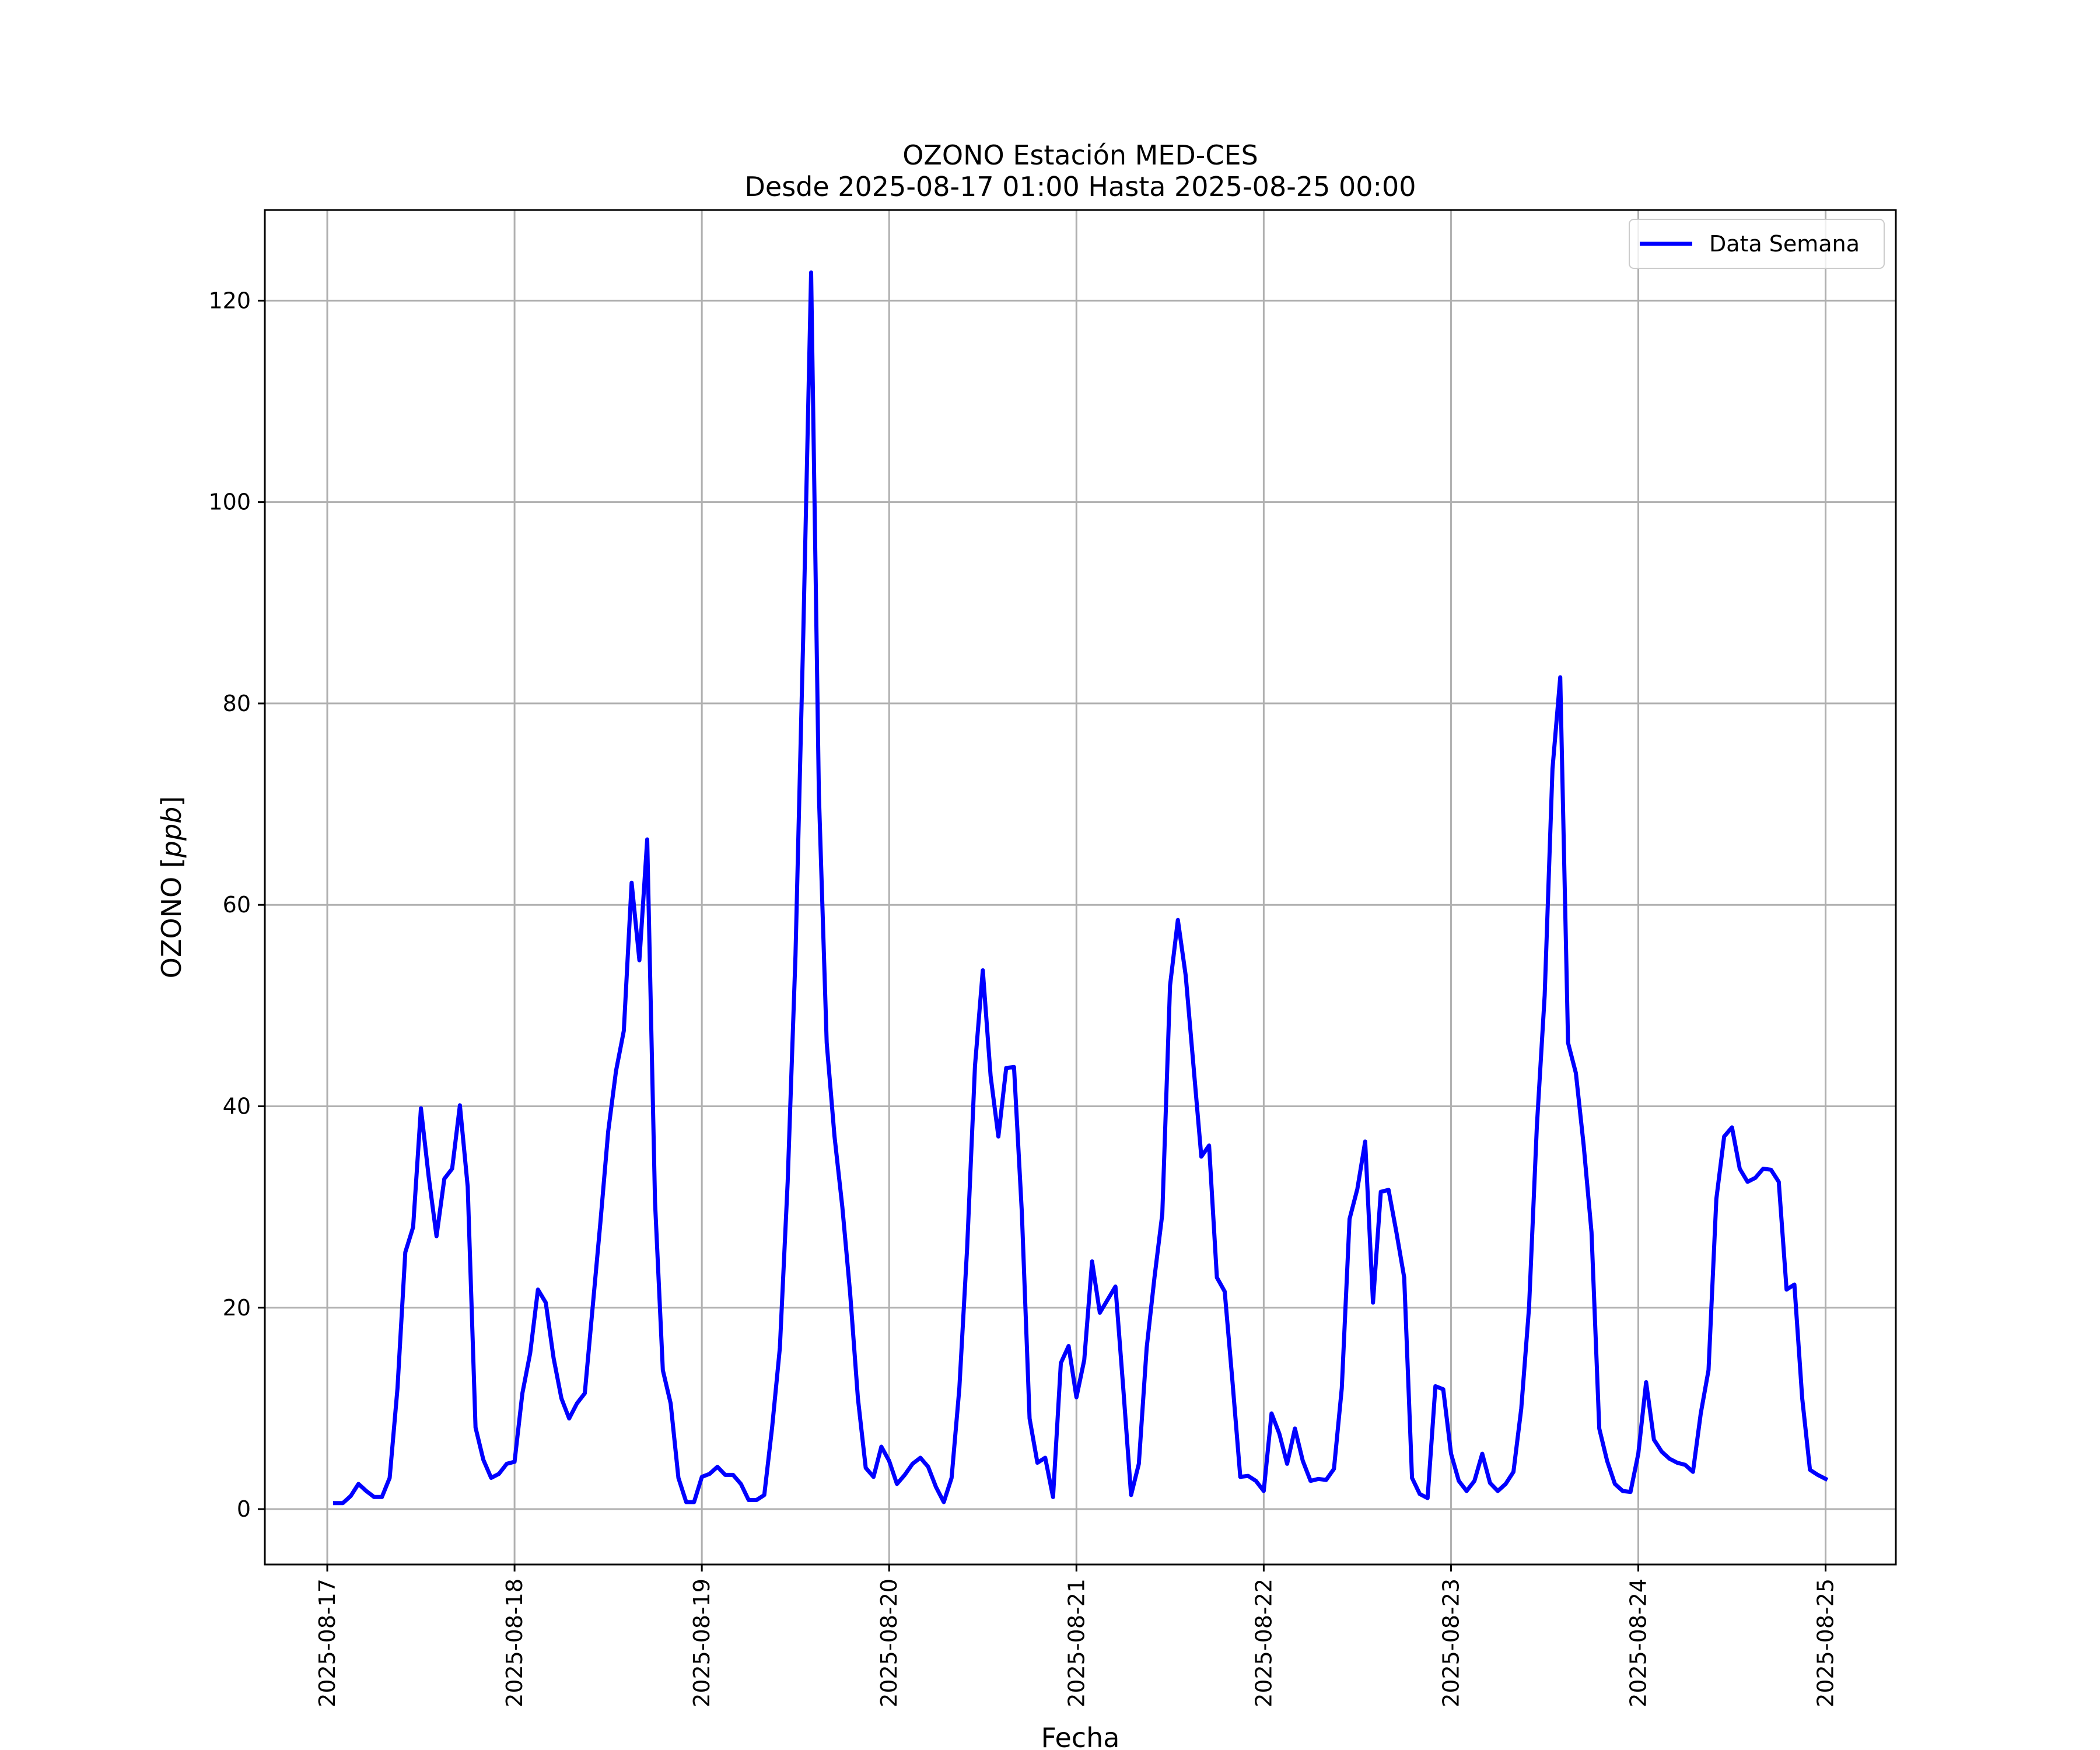 The height and width of the screenshot is (1750, 2100). Describe the element at coordinates (1263, 1643) in the screenshot. I see `x-tick-label: 2025-08-22` at that location.